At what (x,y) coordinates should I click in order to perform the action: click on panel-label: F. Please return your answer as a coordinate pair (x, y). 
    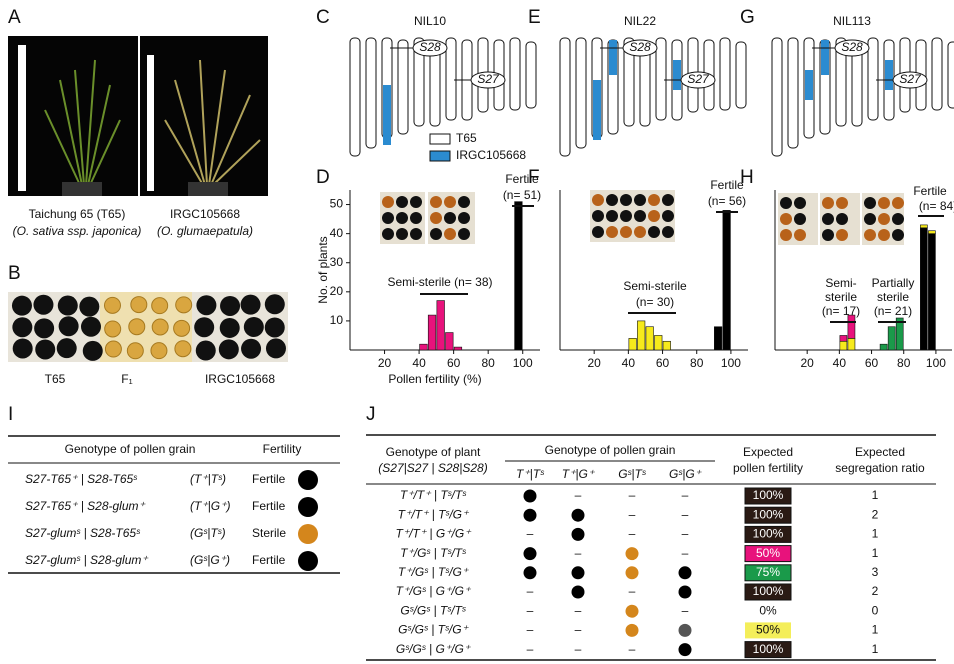
    Looking at the image, I should click on (534, 177).